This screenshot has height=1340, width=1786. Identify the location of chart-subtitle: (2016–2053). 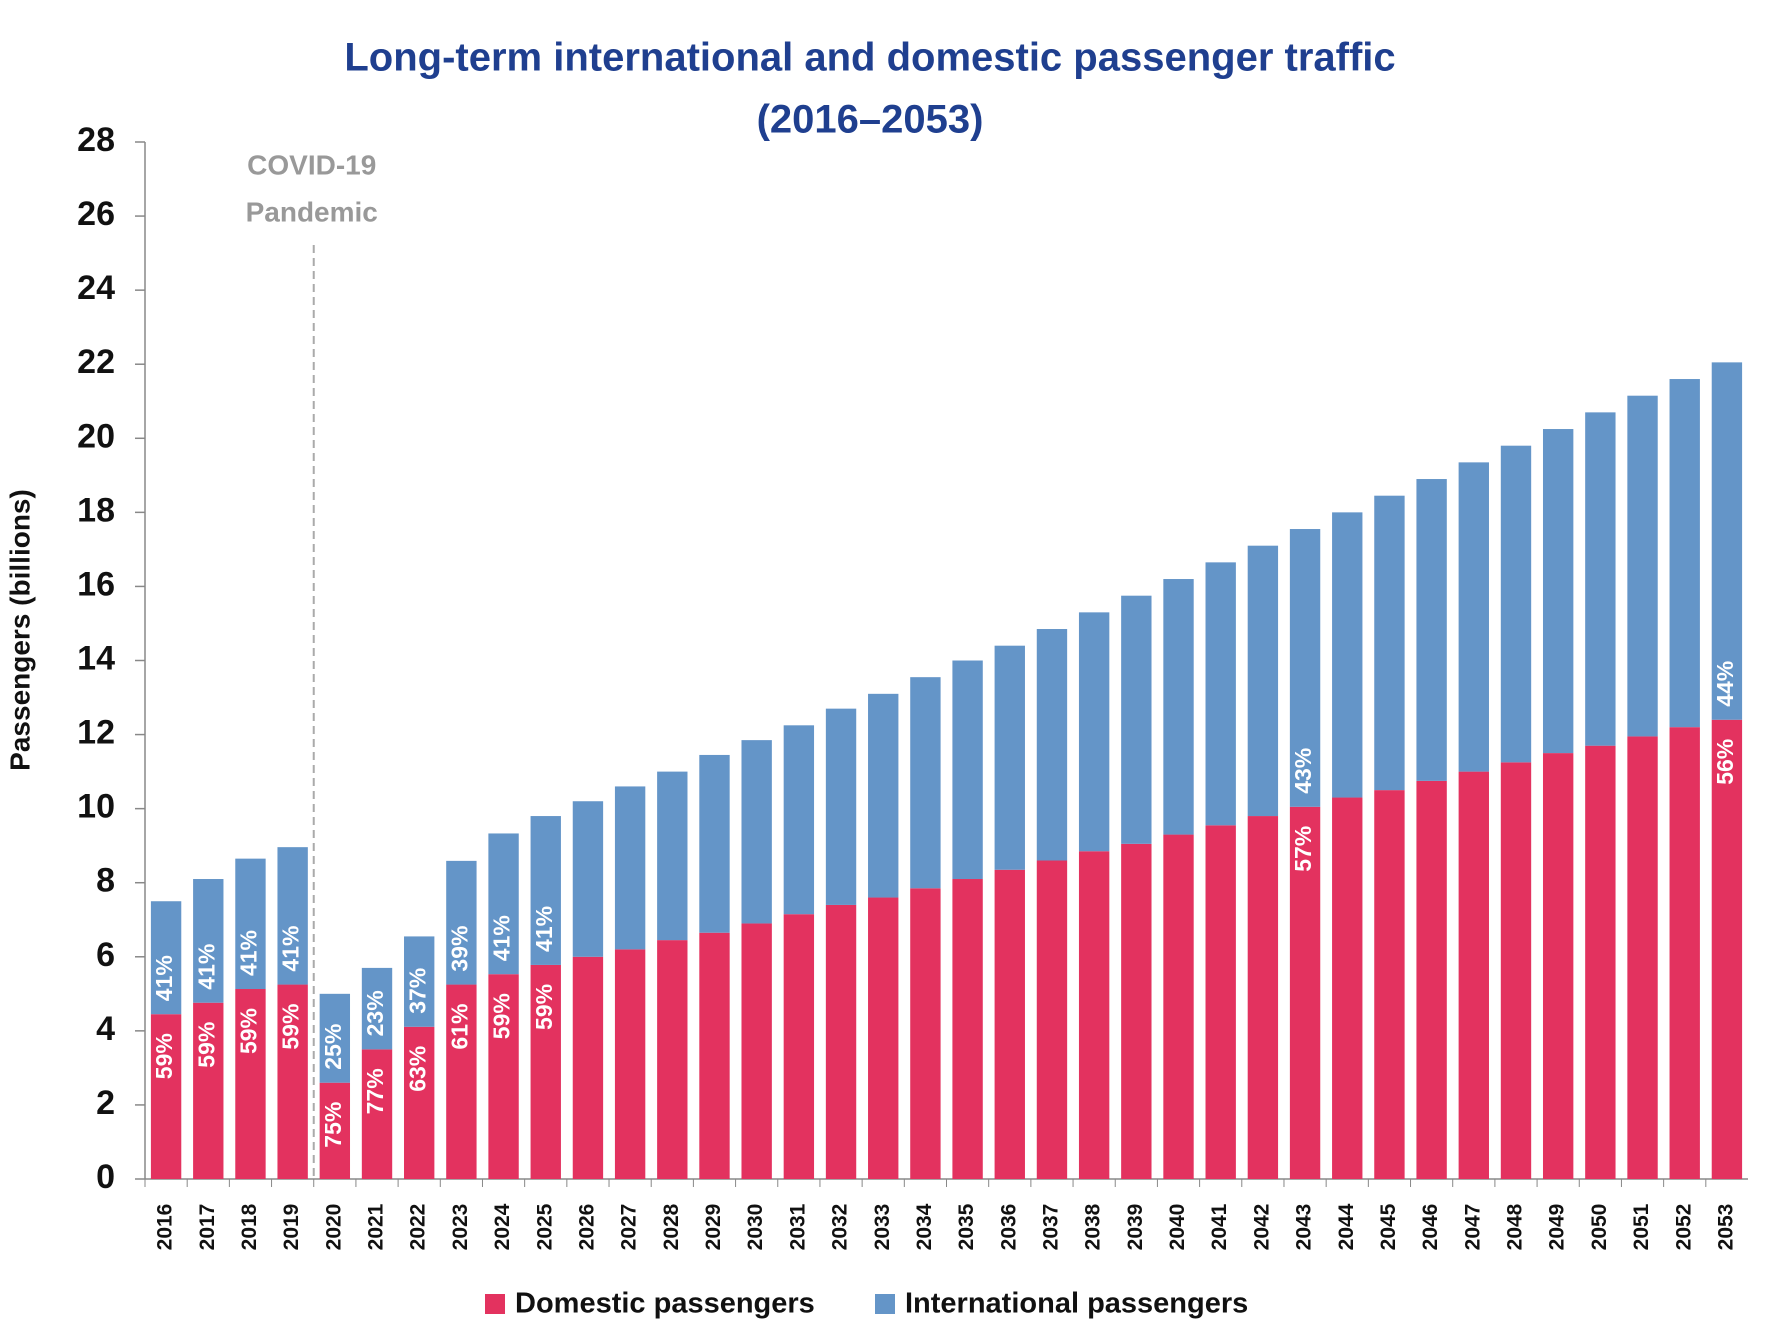
(870, 120).